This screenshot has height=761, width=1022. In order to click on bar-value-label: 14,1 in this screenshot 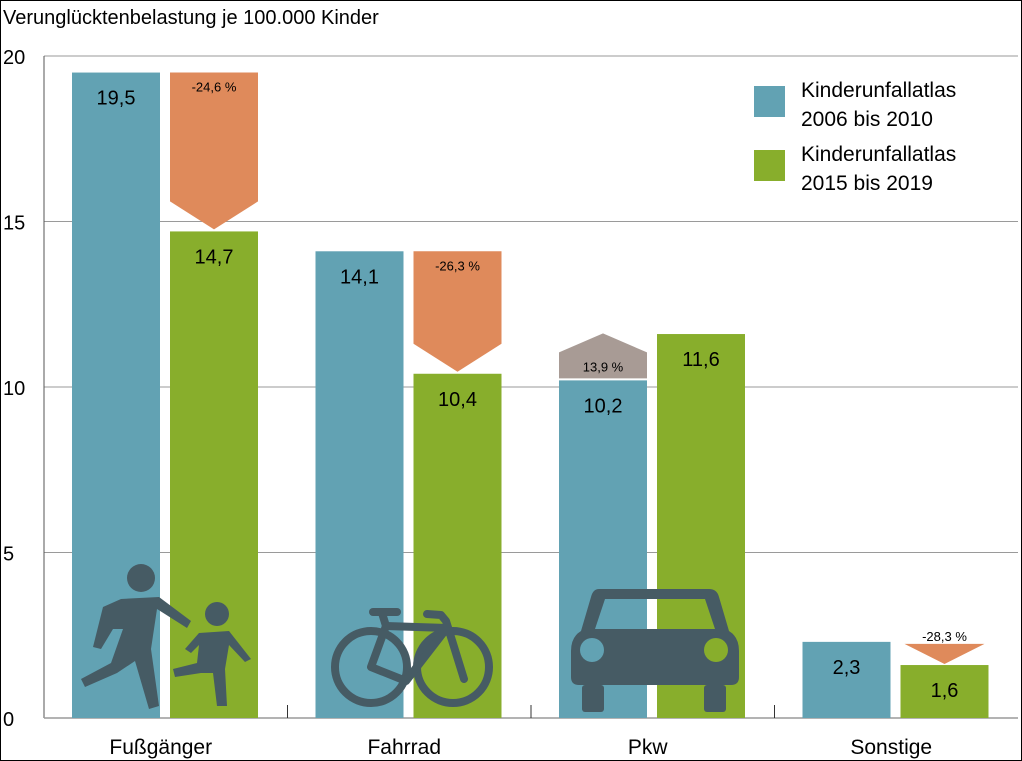, I will do `click(359, 277)`.